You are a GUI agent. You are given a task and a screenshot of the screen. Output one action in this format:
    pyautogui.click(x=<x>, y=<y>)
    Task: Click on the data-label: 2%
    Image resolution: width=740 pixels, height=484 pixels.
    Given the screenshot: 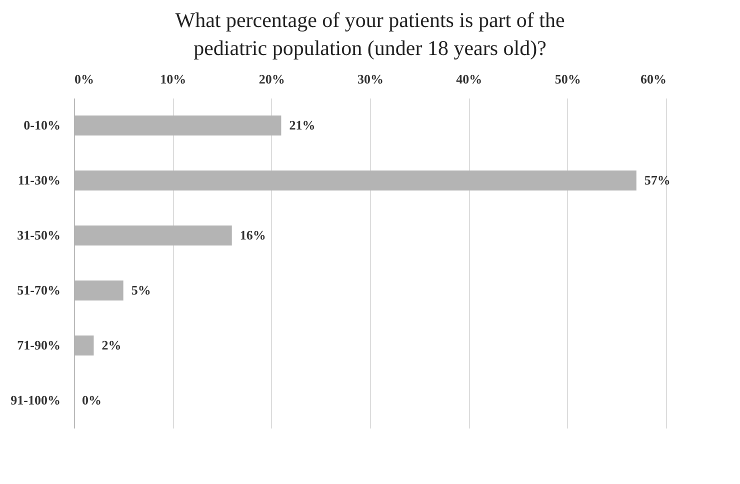 What is the action you would take?
    pyautogui.click(x=112, y=345)
    